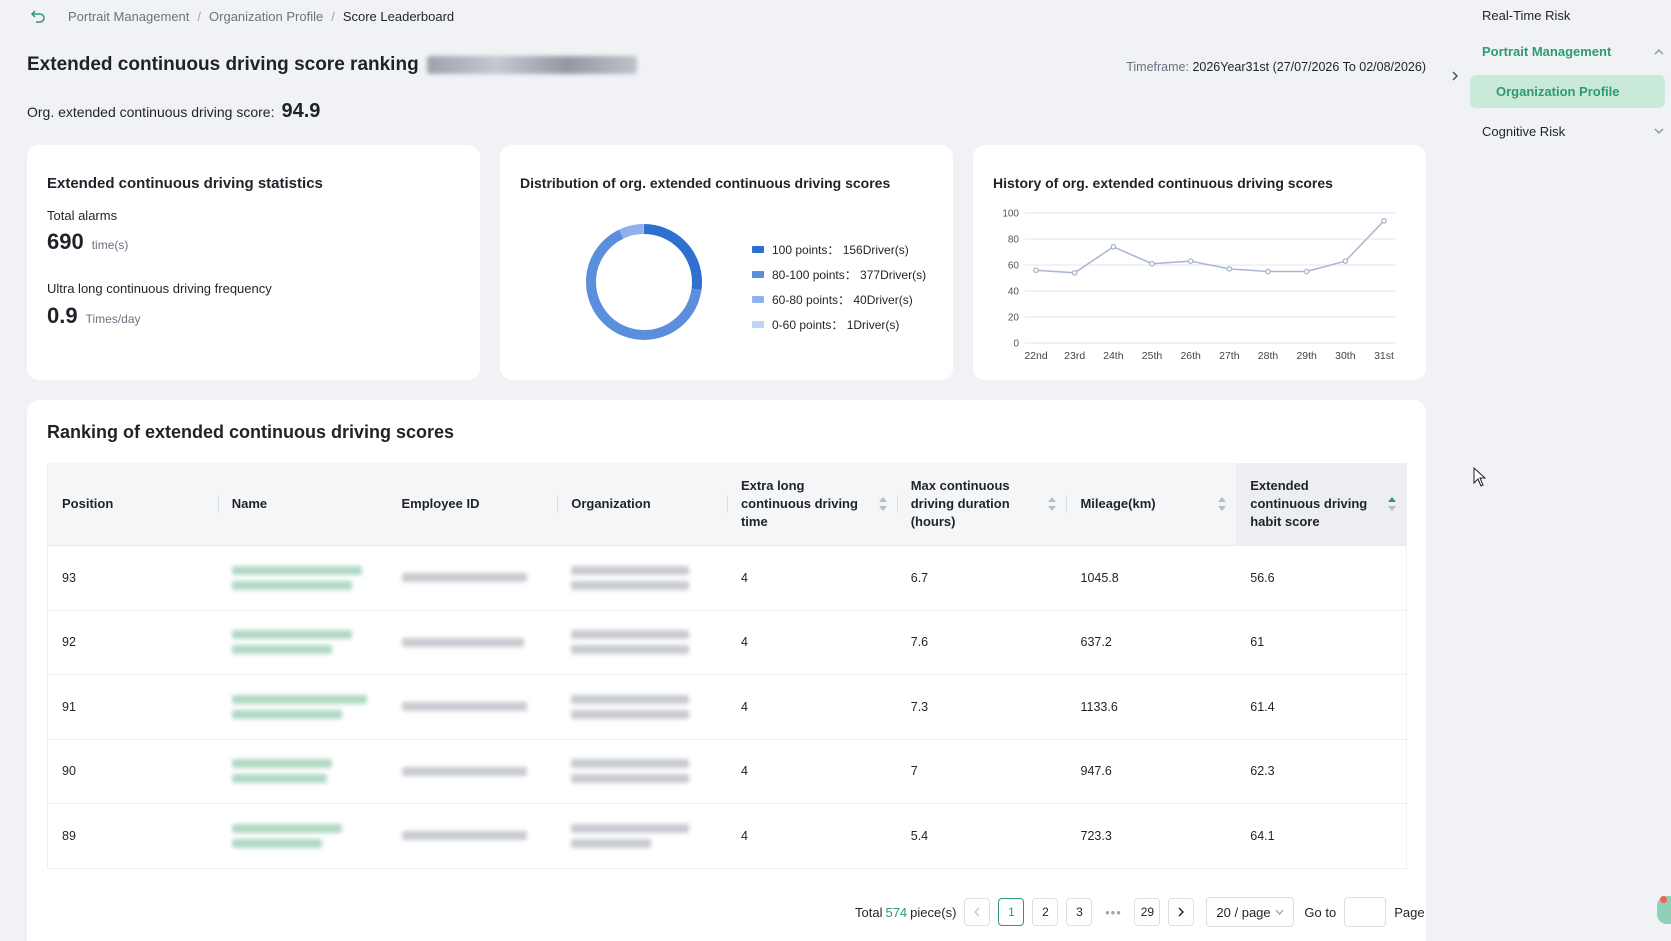 The width and height of the screenshot is (1671, 941). I want to click on col-position: Position, so click(88, 503).